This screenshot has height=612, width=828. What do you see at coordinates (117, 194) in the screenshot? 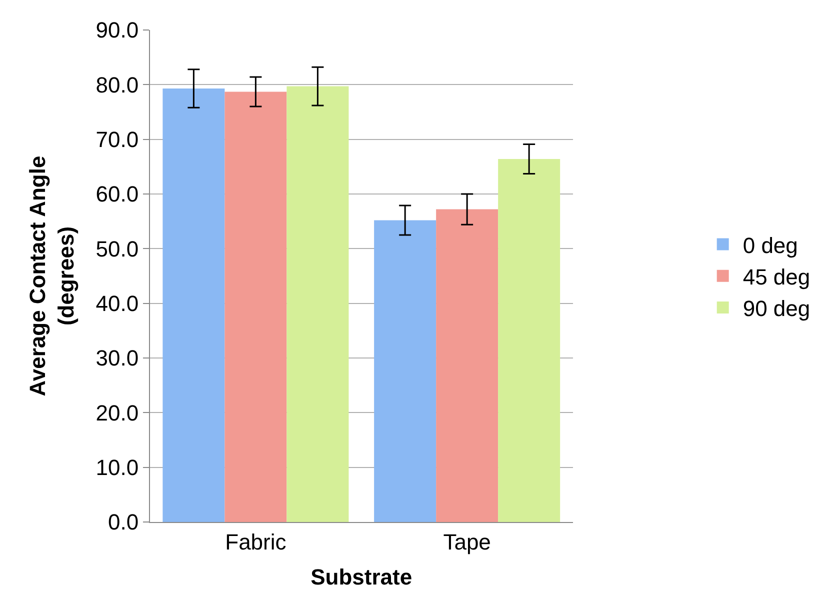
I see `y-tick-label: 60.0` at bounding box center [117, 194].